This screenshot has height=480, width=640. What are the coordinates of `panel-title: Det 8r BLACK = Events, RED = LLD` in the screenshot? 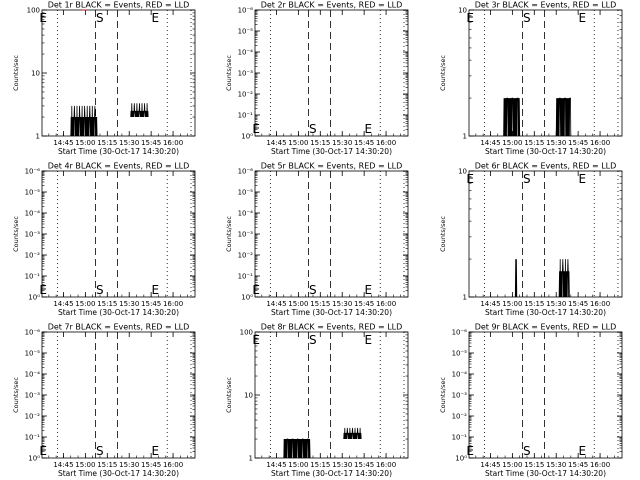 It's located at (332, 327).